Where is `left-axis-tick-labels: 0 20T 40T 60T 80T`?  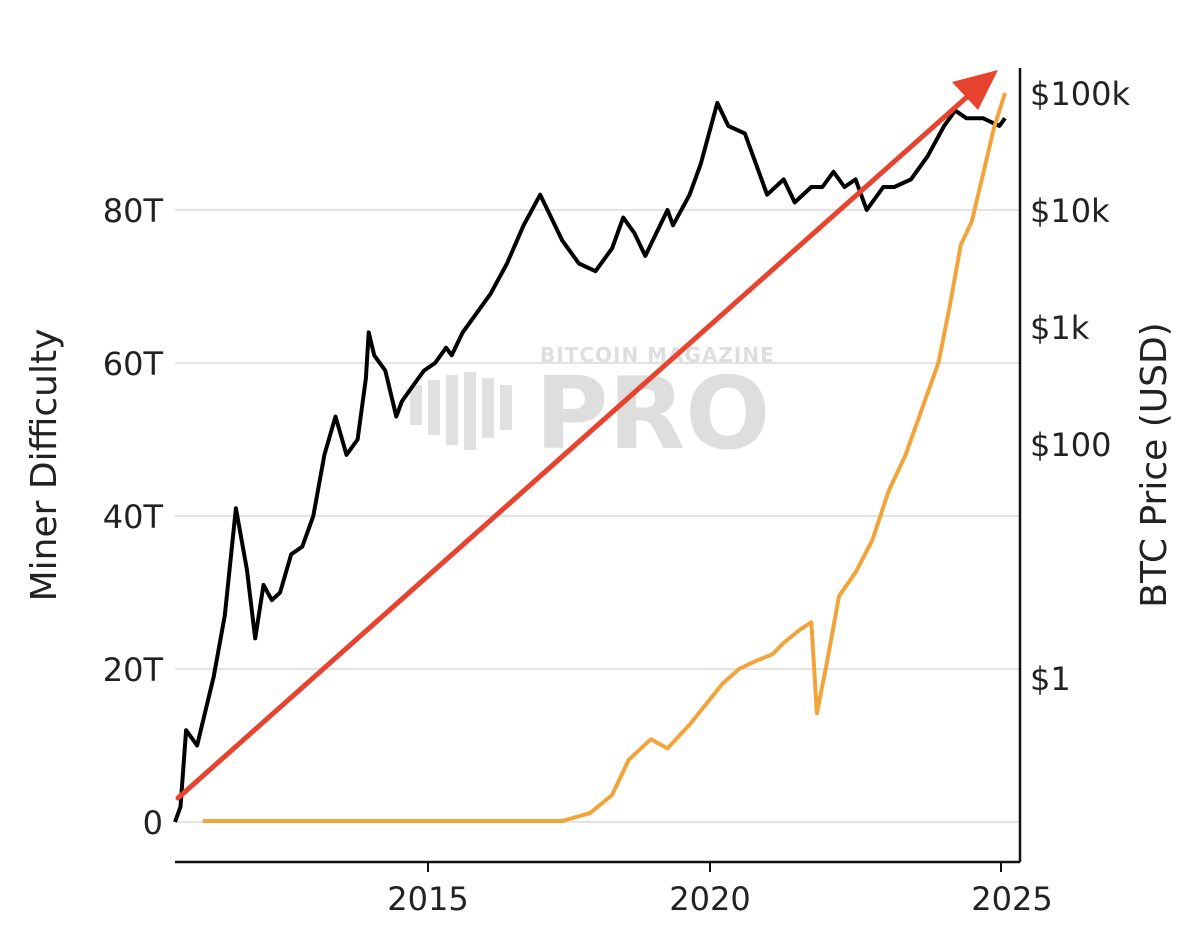 left-axis-tick-labels: 0 20T 40T 60T 80T is located at coordinates (133, 517).